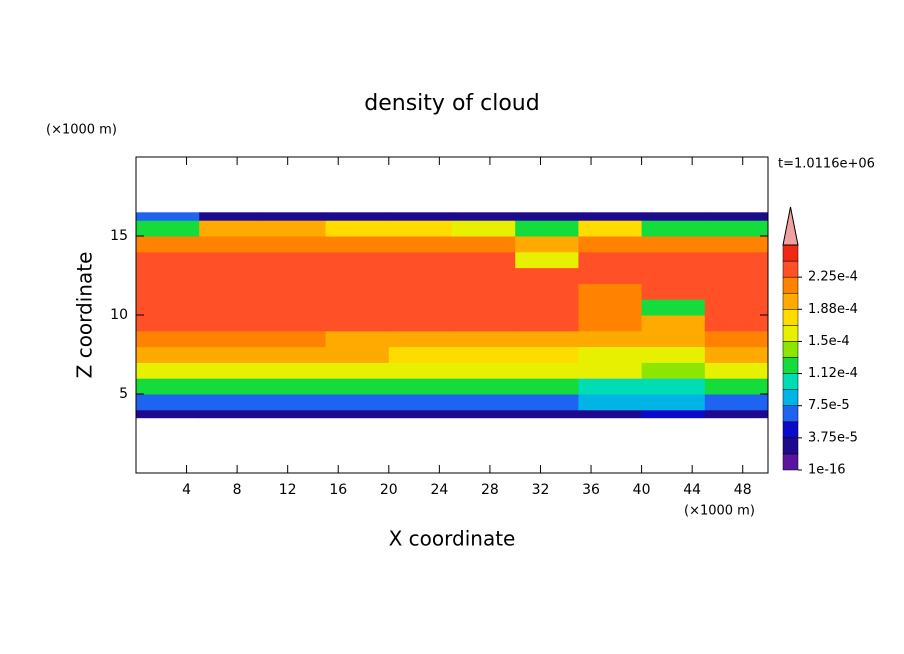  I want to click on colorbar-label: 3.75e-5, so click(833, 437).